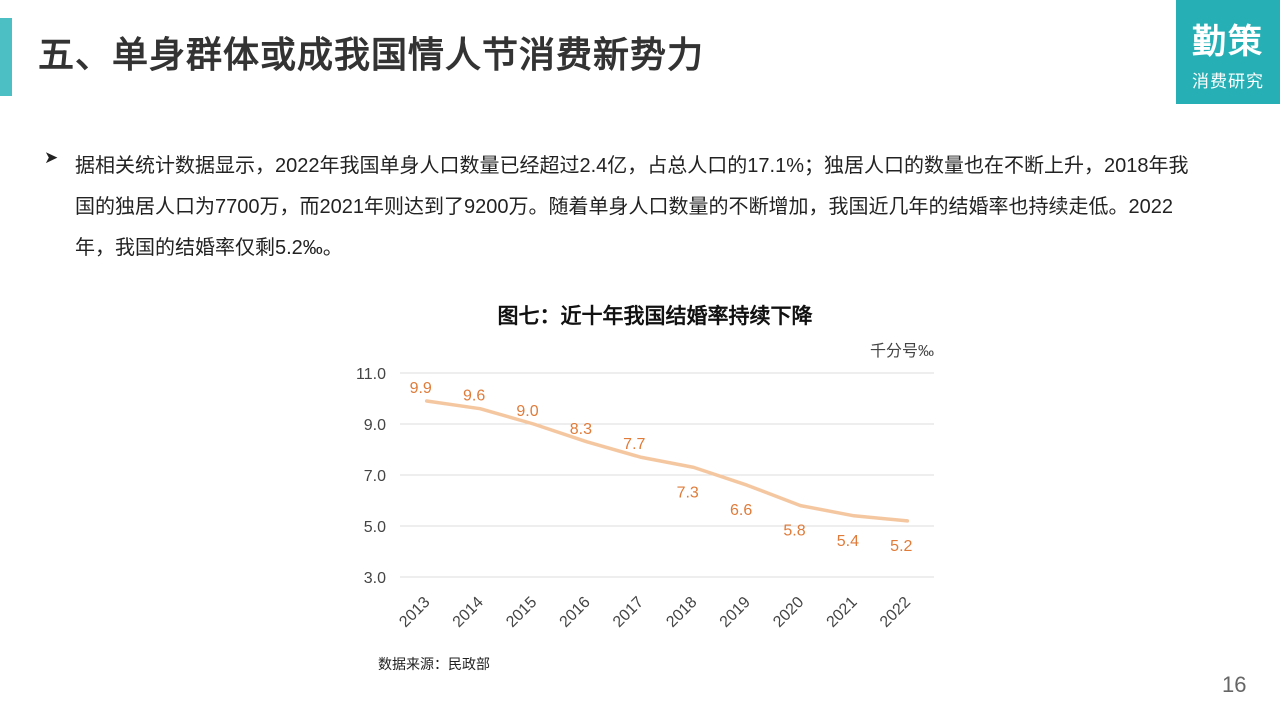 Image resolution: width=1280 pixels, height=720 pixels. Describe the element at coordinates (902, 351) in the screenshot. I see `unit-label: 千分号‰` at that location.